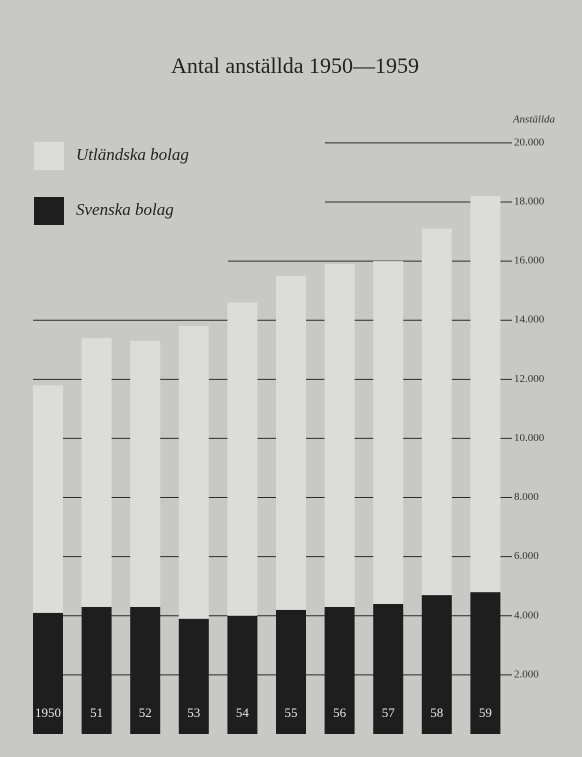 This screenshot has width=582, height=757. Describe the element at coordinates (243, 712) in the screenshot. I see `x-tick-label: 54` at that location.